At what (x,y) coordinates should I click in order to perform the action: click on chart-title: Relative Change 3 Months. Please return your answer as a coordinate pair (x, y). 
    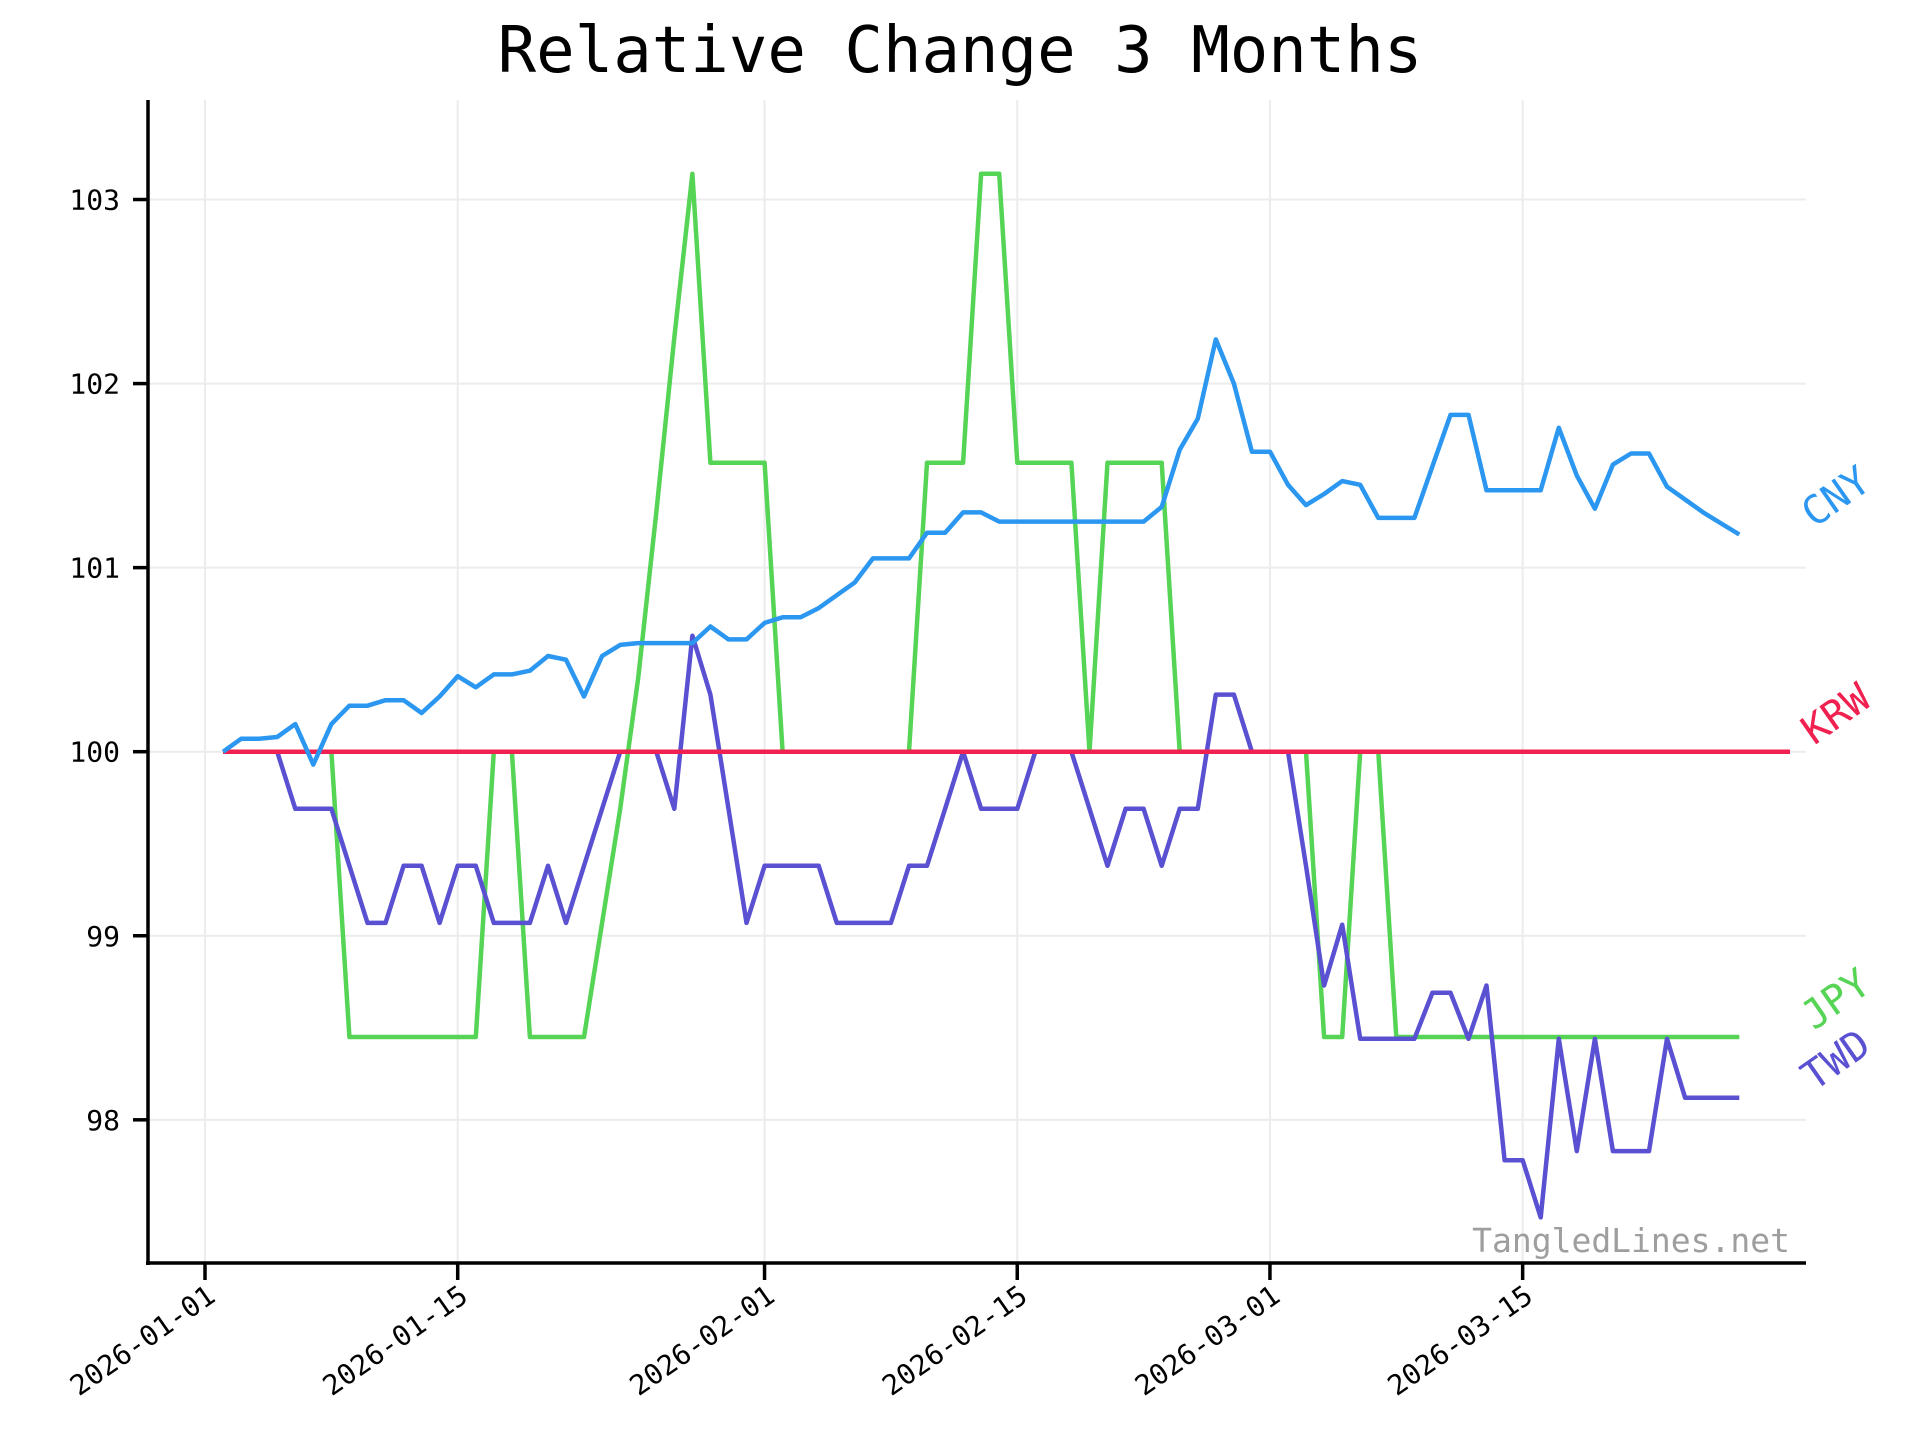
    Looking at the image, I should click on (960, 51).